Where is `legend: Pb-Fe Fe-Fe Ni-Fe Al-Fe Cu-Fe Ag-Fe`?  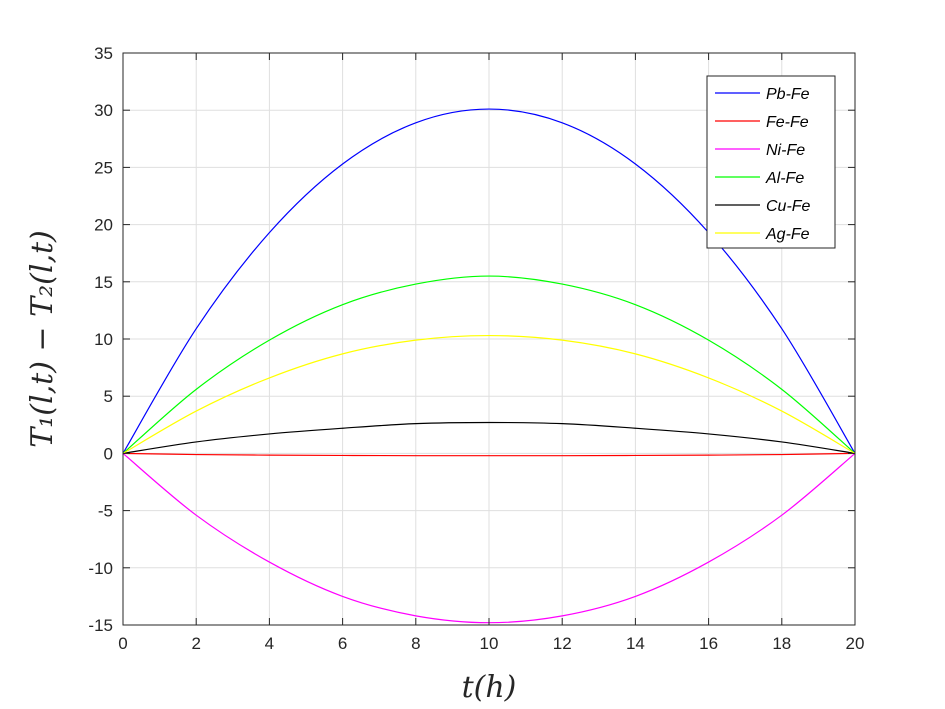
legend: Pb-Fe Fe-Fe Ni-Fe Al-Fe Cu-Fe Ag-Fe is located at coordinates (771, 162).